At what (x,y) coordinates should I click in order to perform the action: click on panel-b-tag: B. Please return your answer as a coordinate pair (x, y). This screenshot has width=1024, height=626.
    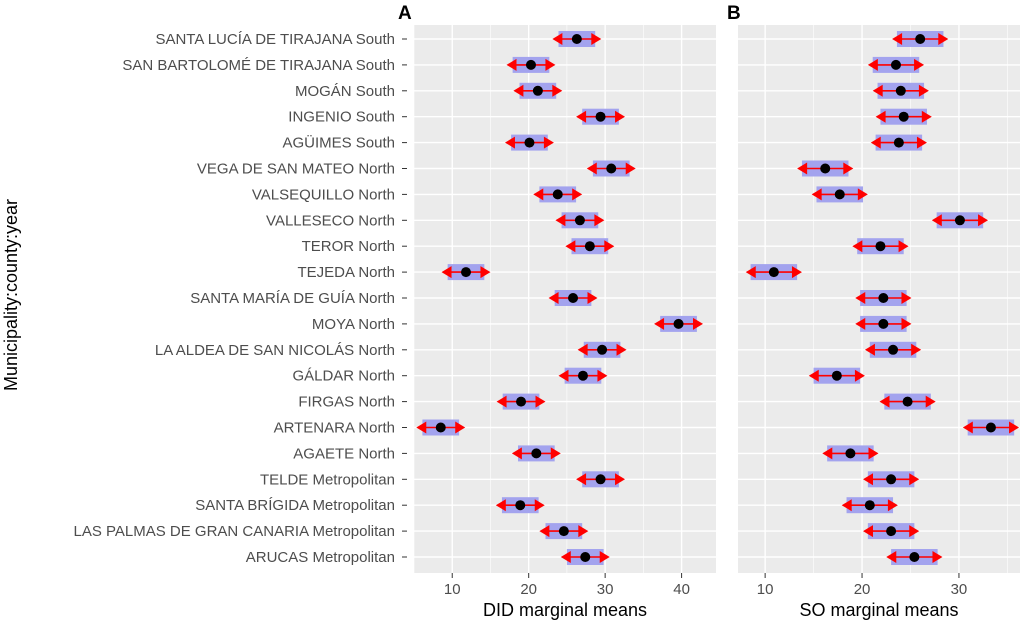
    Looking at the image, I should click on (734, 13).